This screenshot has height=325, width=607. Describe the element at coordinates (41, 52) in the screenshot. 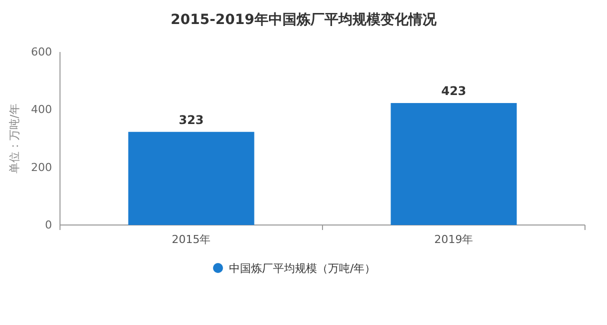

I see `y-tick-label: 600` at that location.